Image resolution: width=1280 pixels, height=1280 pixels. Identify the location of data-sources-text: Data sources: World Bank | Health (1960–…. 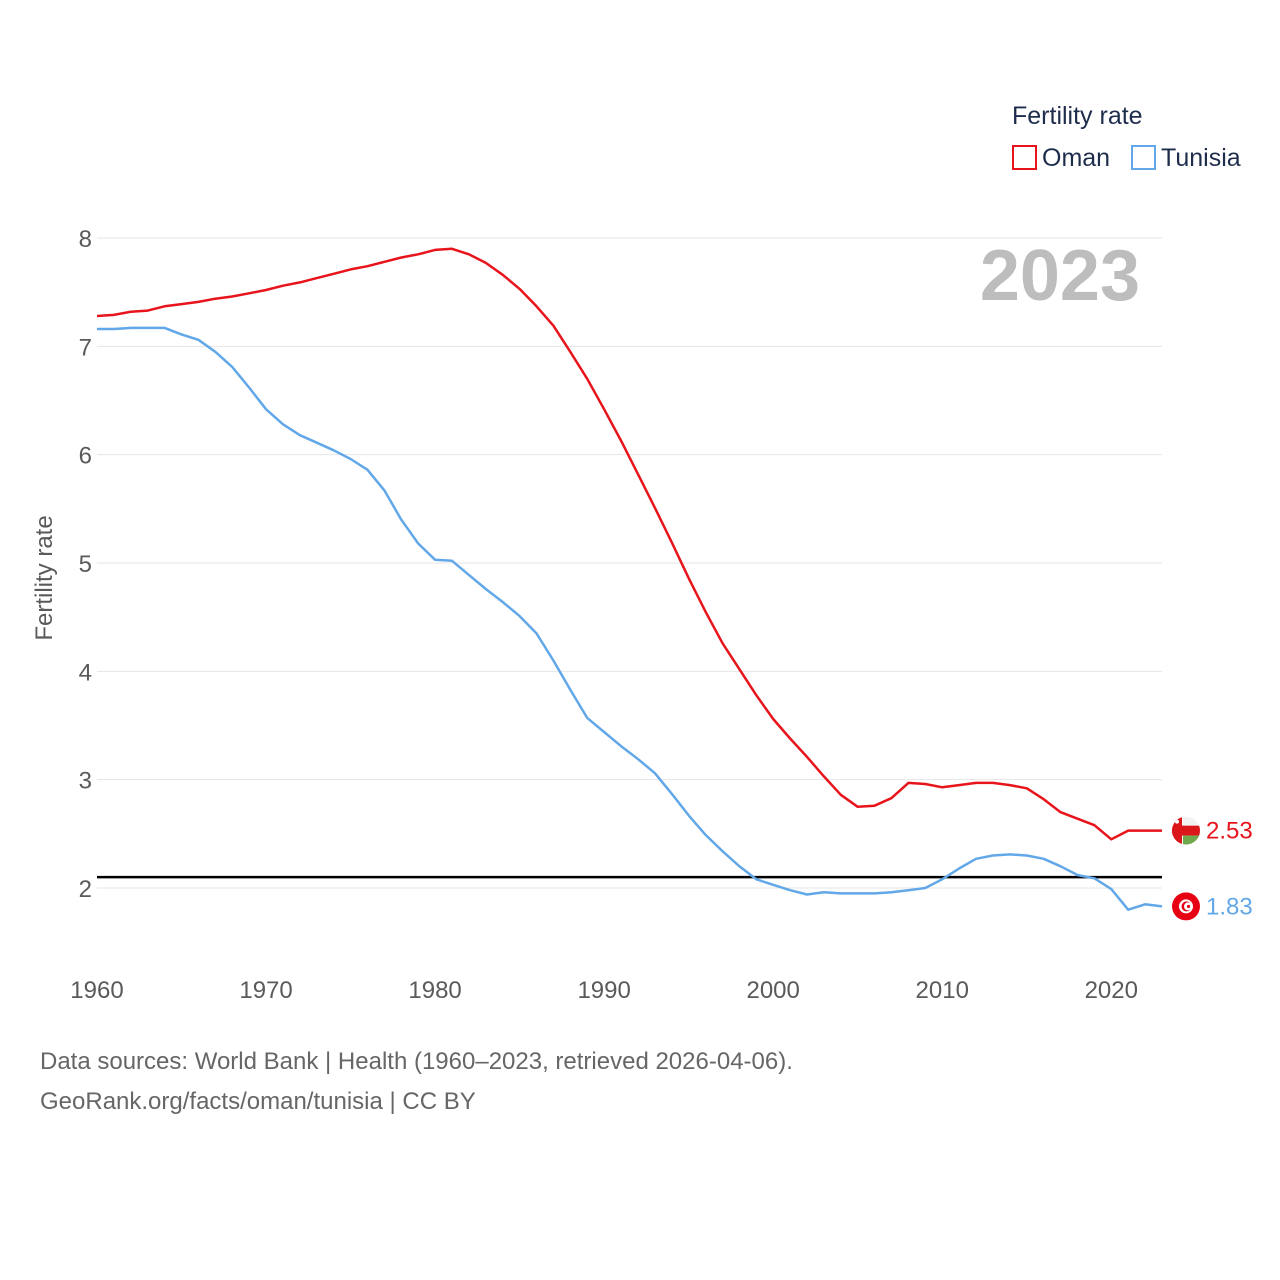
(416, 1061).